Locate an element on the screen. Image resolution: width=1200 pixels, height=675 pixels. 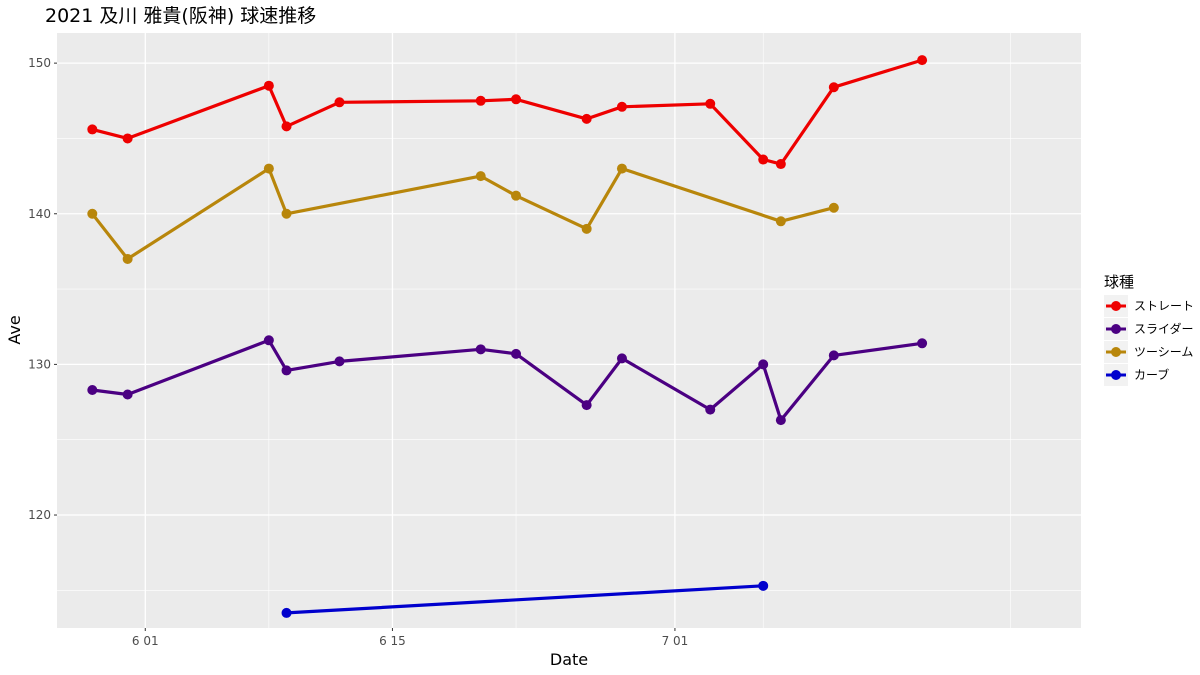
x-axis-ticks: 6 01 6 15 7 01 is located at coordinates (410, 638).